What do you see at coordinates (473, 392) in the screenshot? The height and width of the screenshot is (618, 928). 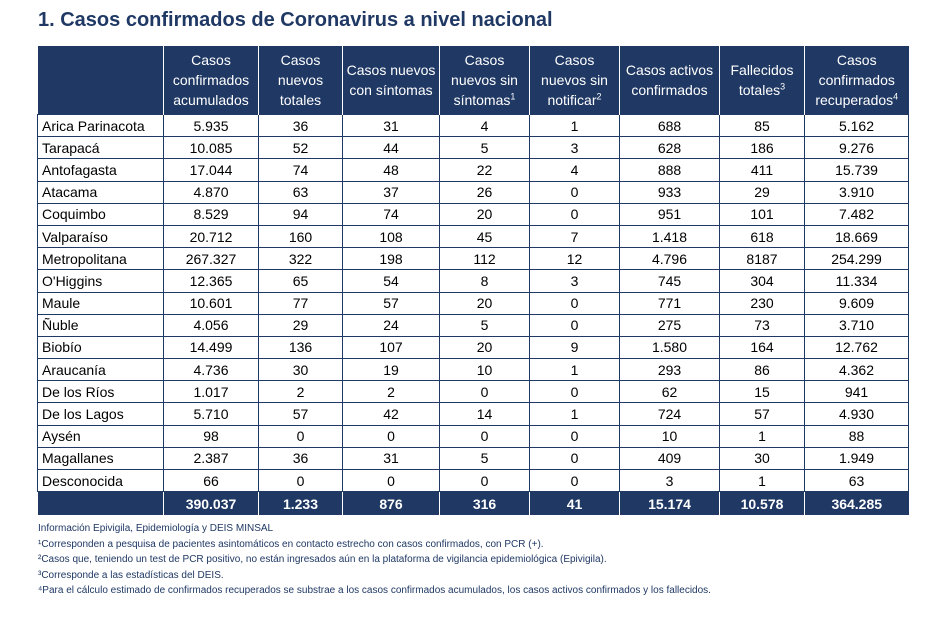 I see `table-row: De los Ríos 1.017 2 2 0 0 62 15 941` at bounding box center [473, 392].